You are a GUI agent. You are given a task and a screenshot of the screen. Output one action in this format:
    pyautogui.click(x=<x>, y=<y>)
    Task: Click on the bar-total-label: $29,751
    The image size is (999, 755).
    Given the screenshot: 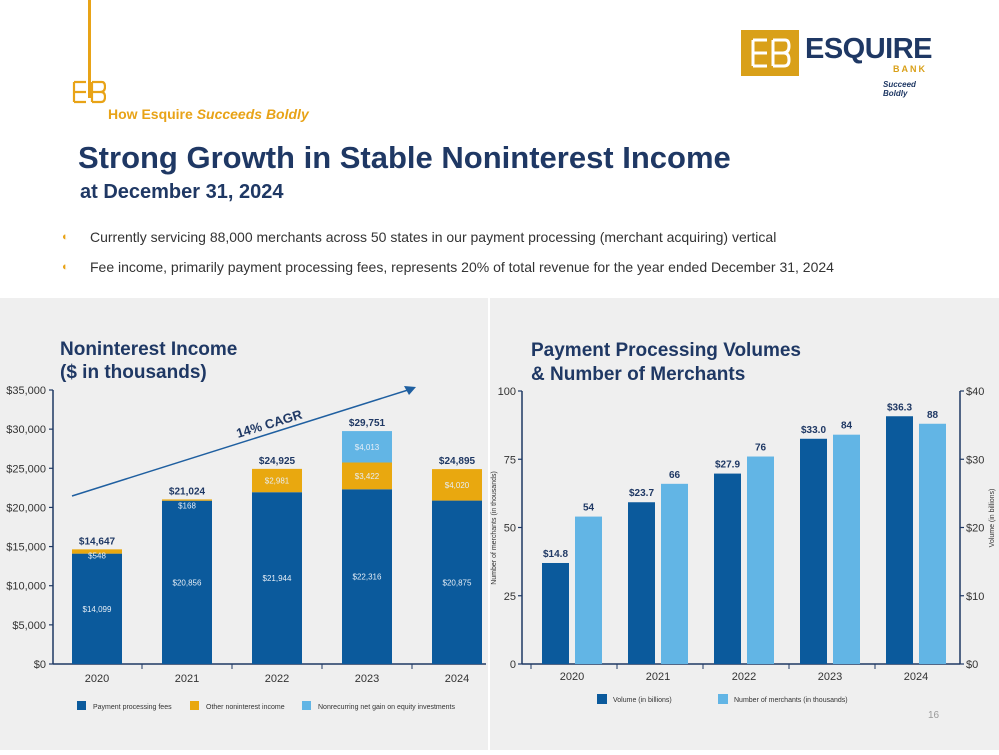 What is the action you would take?
    pyautogui.click(x=367, y=423)
    